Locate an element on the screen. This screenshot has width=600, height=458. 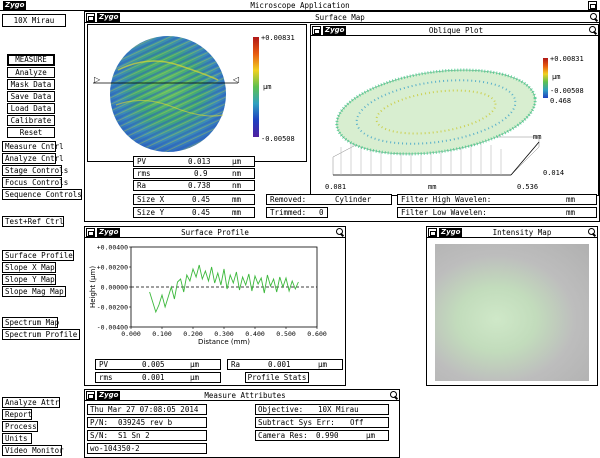
oblique-plot-close-icon is located at coordinates (316, 30).